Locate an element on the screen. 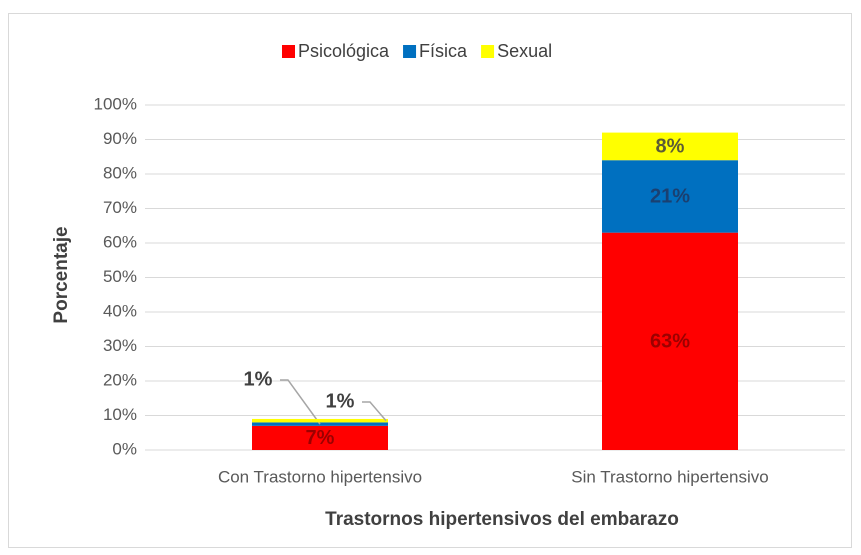 Image resolution: width=861 pixels, height=555 pixels. value-label: 7% is located at coordinates (320, 438).